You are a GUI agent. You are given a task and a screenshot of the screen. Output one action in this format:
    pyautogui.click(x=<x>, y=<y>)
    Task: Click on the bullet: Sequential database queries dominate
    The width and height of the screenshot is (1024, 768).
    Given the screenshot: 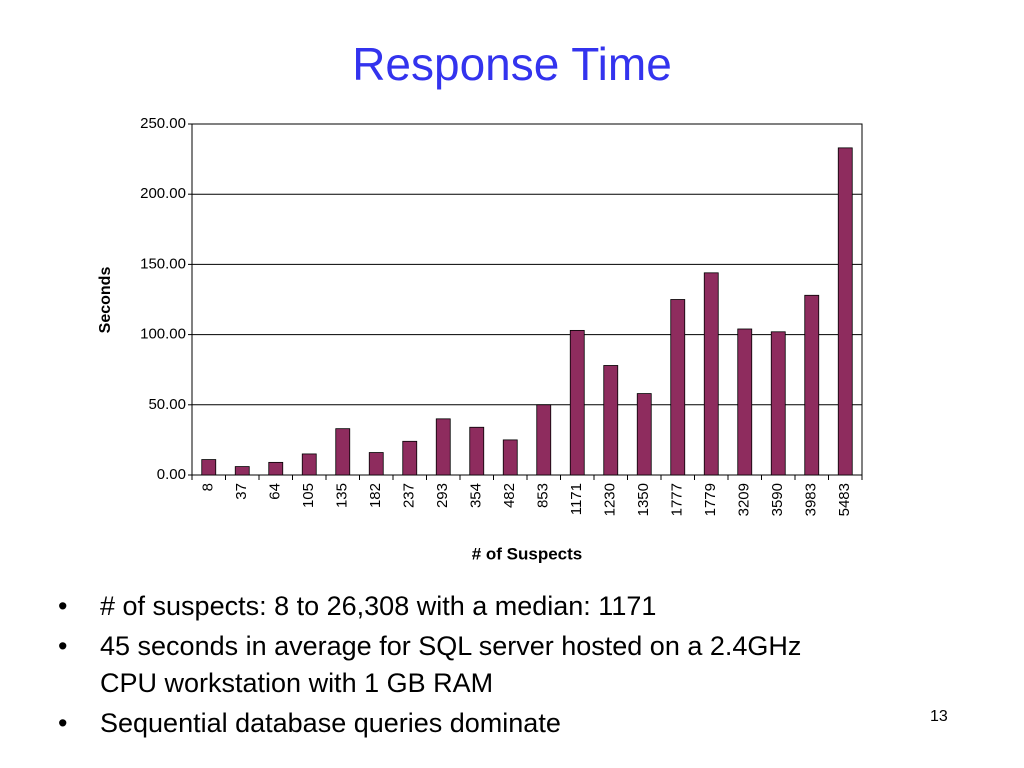 What is the action you would take?
    pyautogui.click(x=458, y=723)
    